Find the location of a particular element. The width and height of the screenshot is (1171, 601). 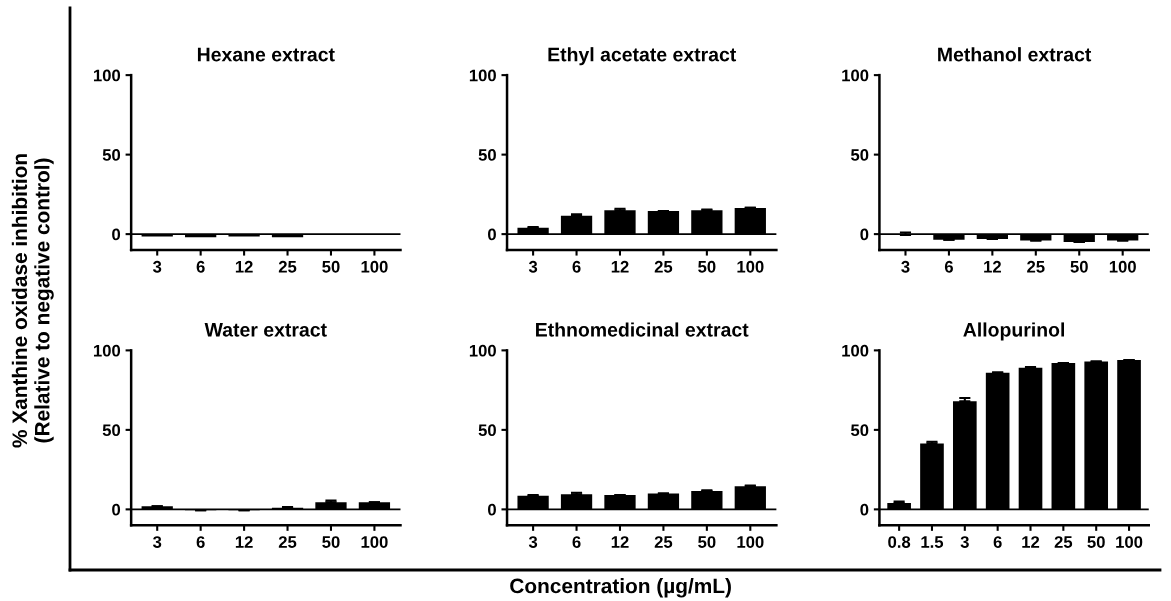

chart-title: Methanol extract is located at coordinates (1015, 54).